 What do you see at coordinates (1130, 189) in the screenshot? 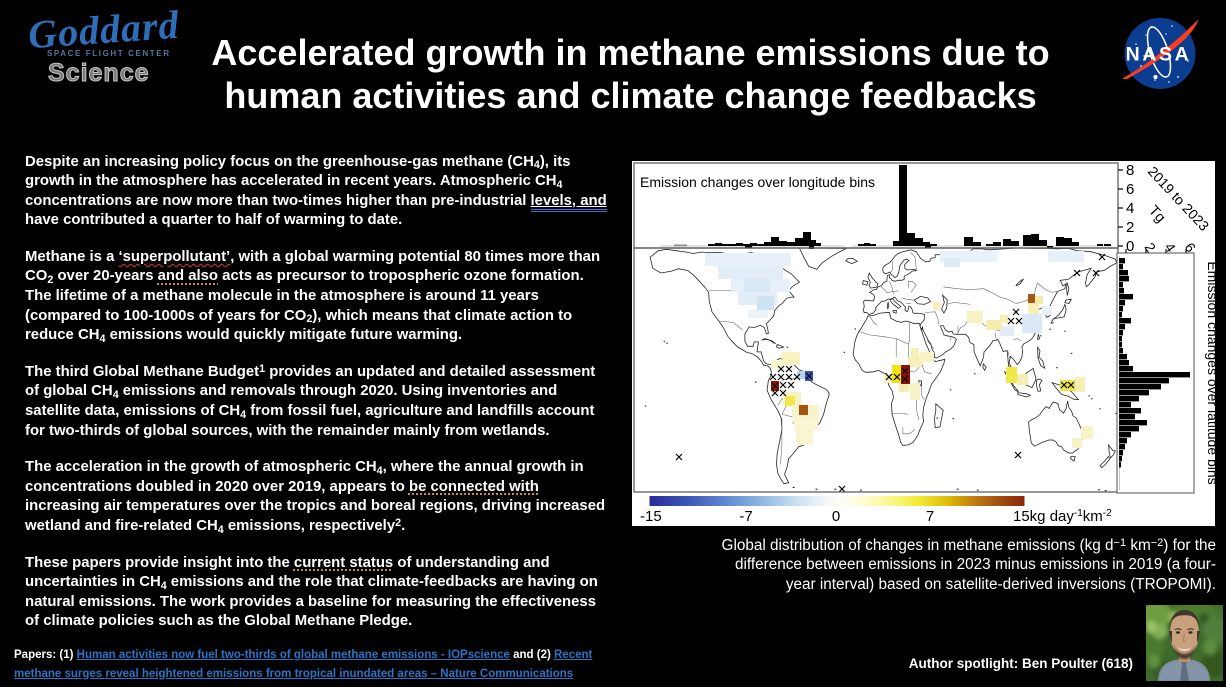
I see `svg-text: 6` at bounding box center [1130, 189].